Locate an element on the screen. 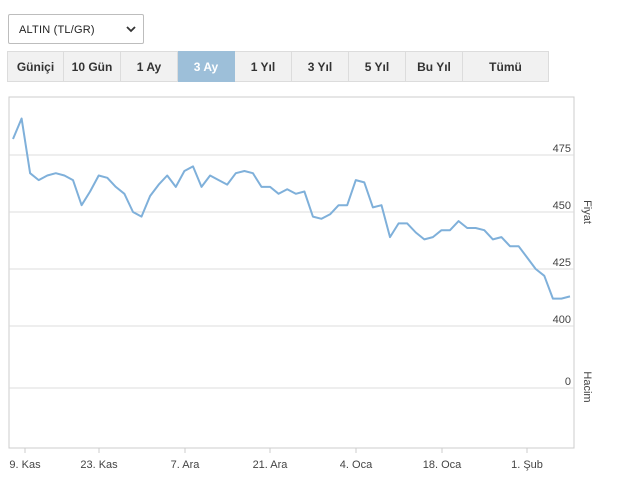 The height and width of the screenshot is (492, 623). price-tick-label: 450 is located at coordinates (562, 206).